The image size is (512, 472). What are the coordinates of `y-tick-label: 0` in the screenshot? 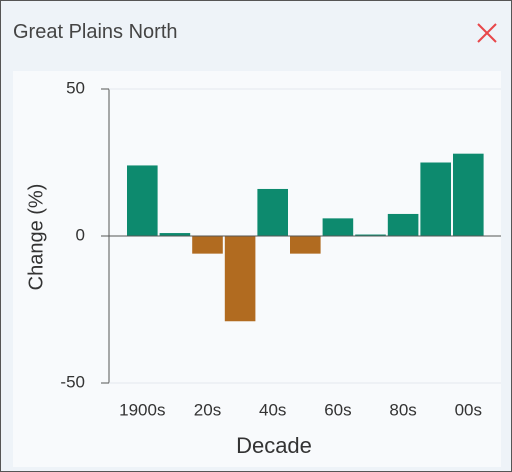 It's located at (80, 234).